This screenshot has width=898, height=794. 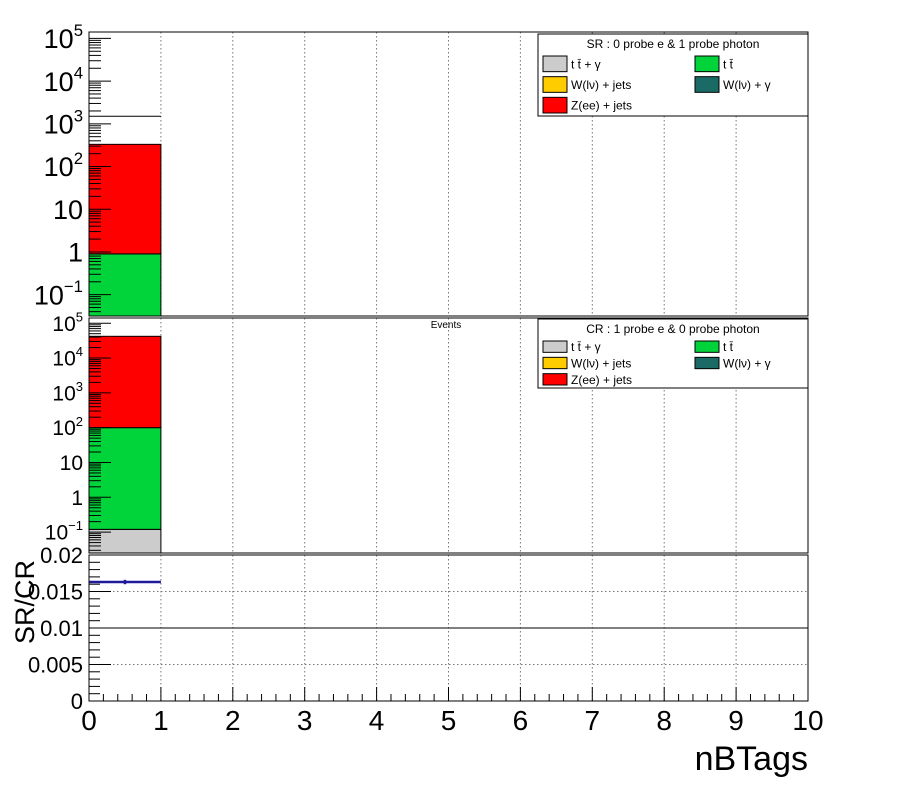 What do you see at coordinates (448, 628) in the screenshot?
I see `ratio-frame` at bounding box center [448, 628].